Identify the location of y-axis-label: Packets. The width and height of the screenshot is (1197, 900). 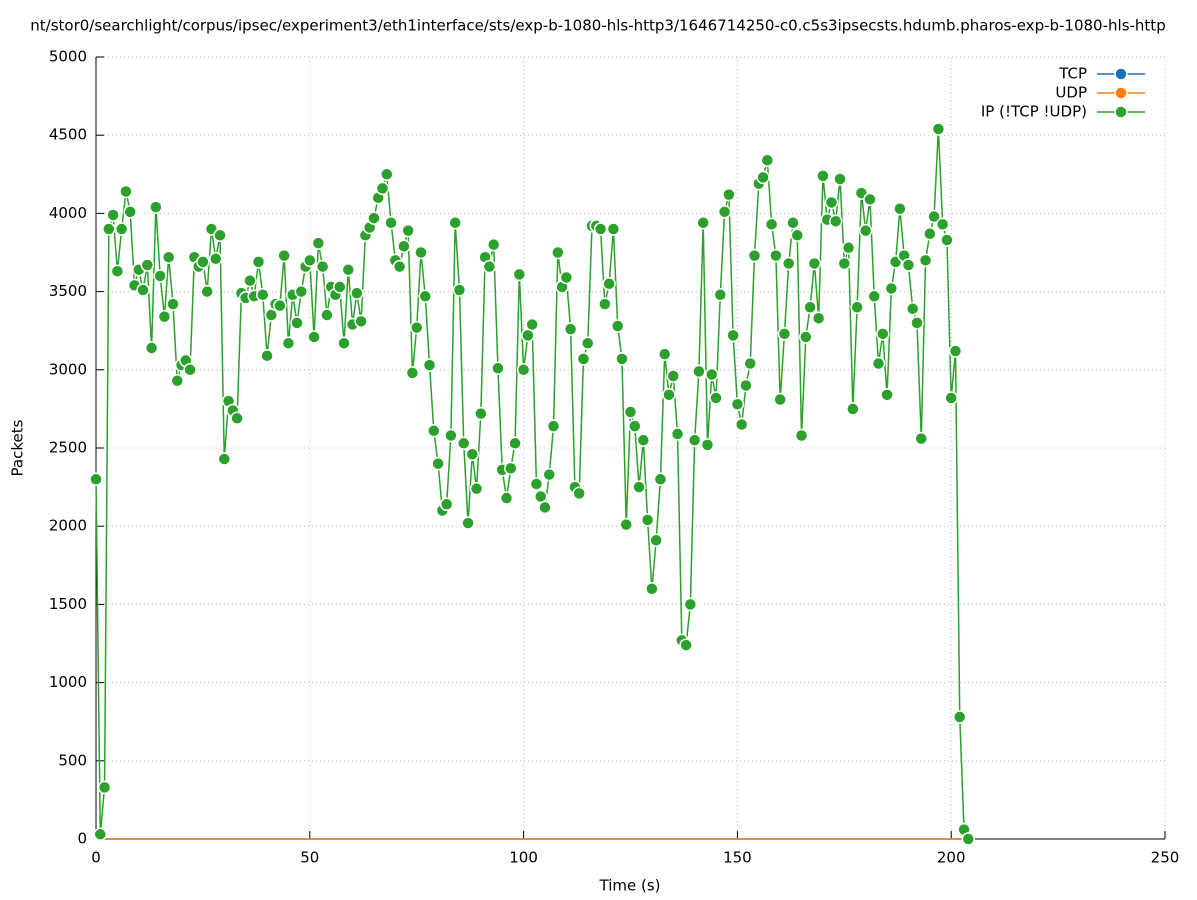
(18, 447).